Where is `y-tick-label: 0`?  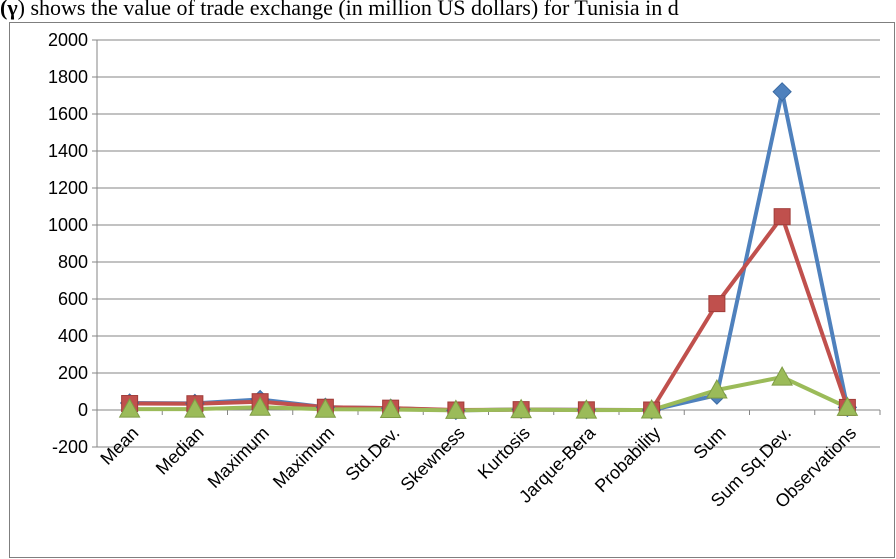
y-tick-label: 0 is located at coordinates (83, 410).